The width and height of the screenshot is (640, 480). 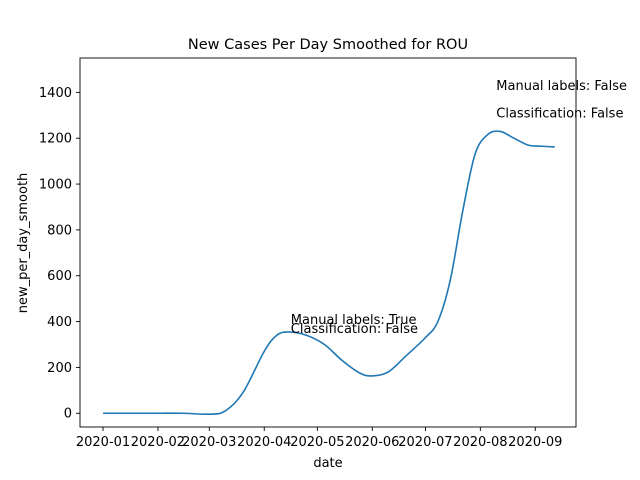 What do you see at coordinates (55, 185) in the screenshot?
I see `y-tick-label: 1000` at bounding box center [55, 185].